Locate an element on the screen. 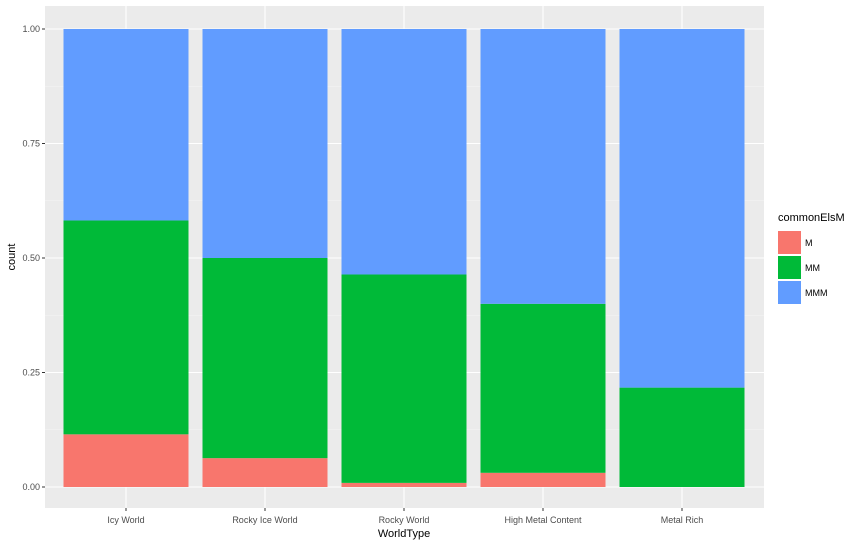 The height and width of the screenshot is (544, 858). legend-label-MMM: MMM is located at coordinates (816, 293).